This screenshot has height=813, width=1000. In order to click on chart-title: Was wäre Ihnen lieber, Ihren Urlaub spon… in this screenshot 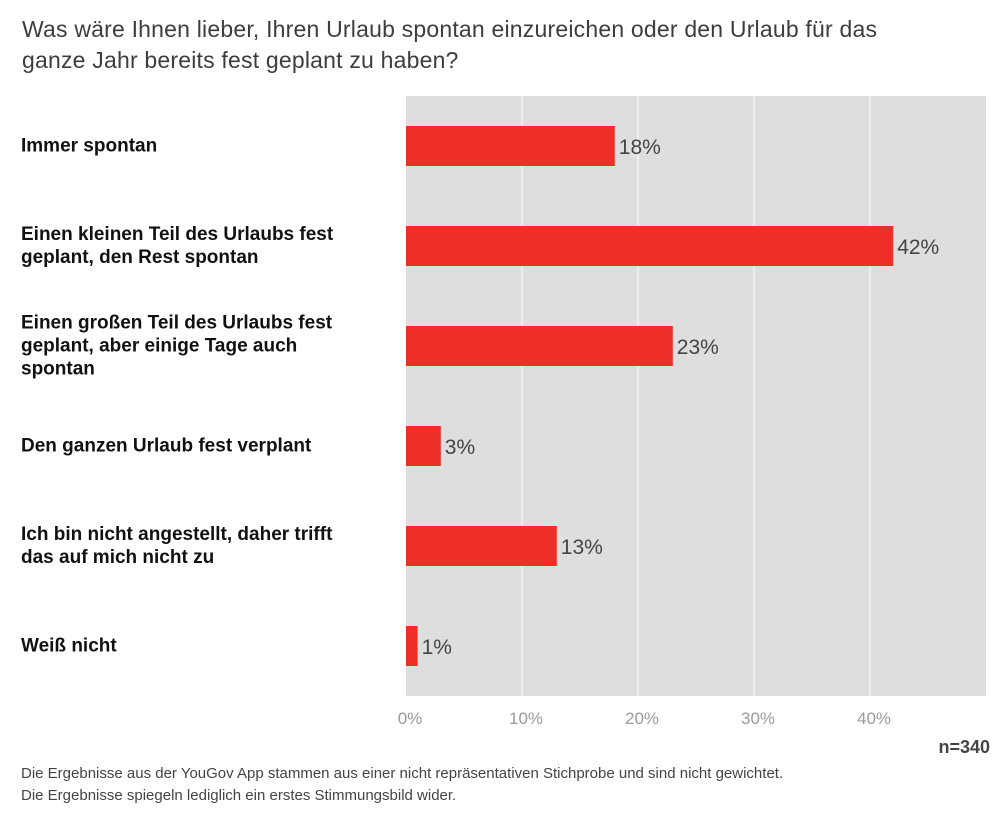, I will do `click(450, 44)`.